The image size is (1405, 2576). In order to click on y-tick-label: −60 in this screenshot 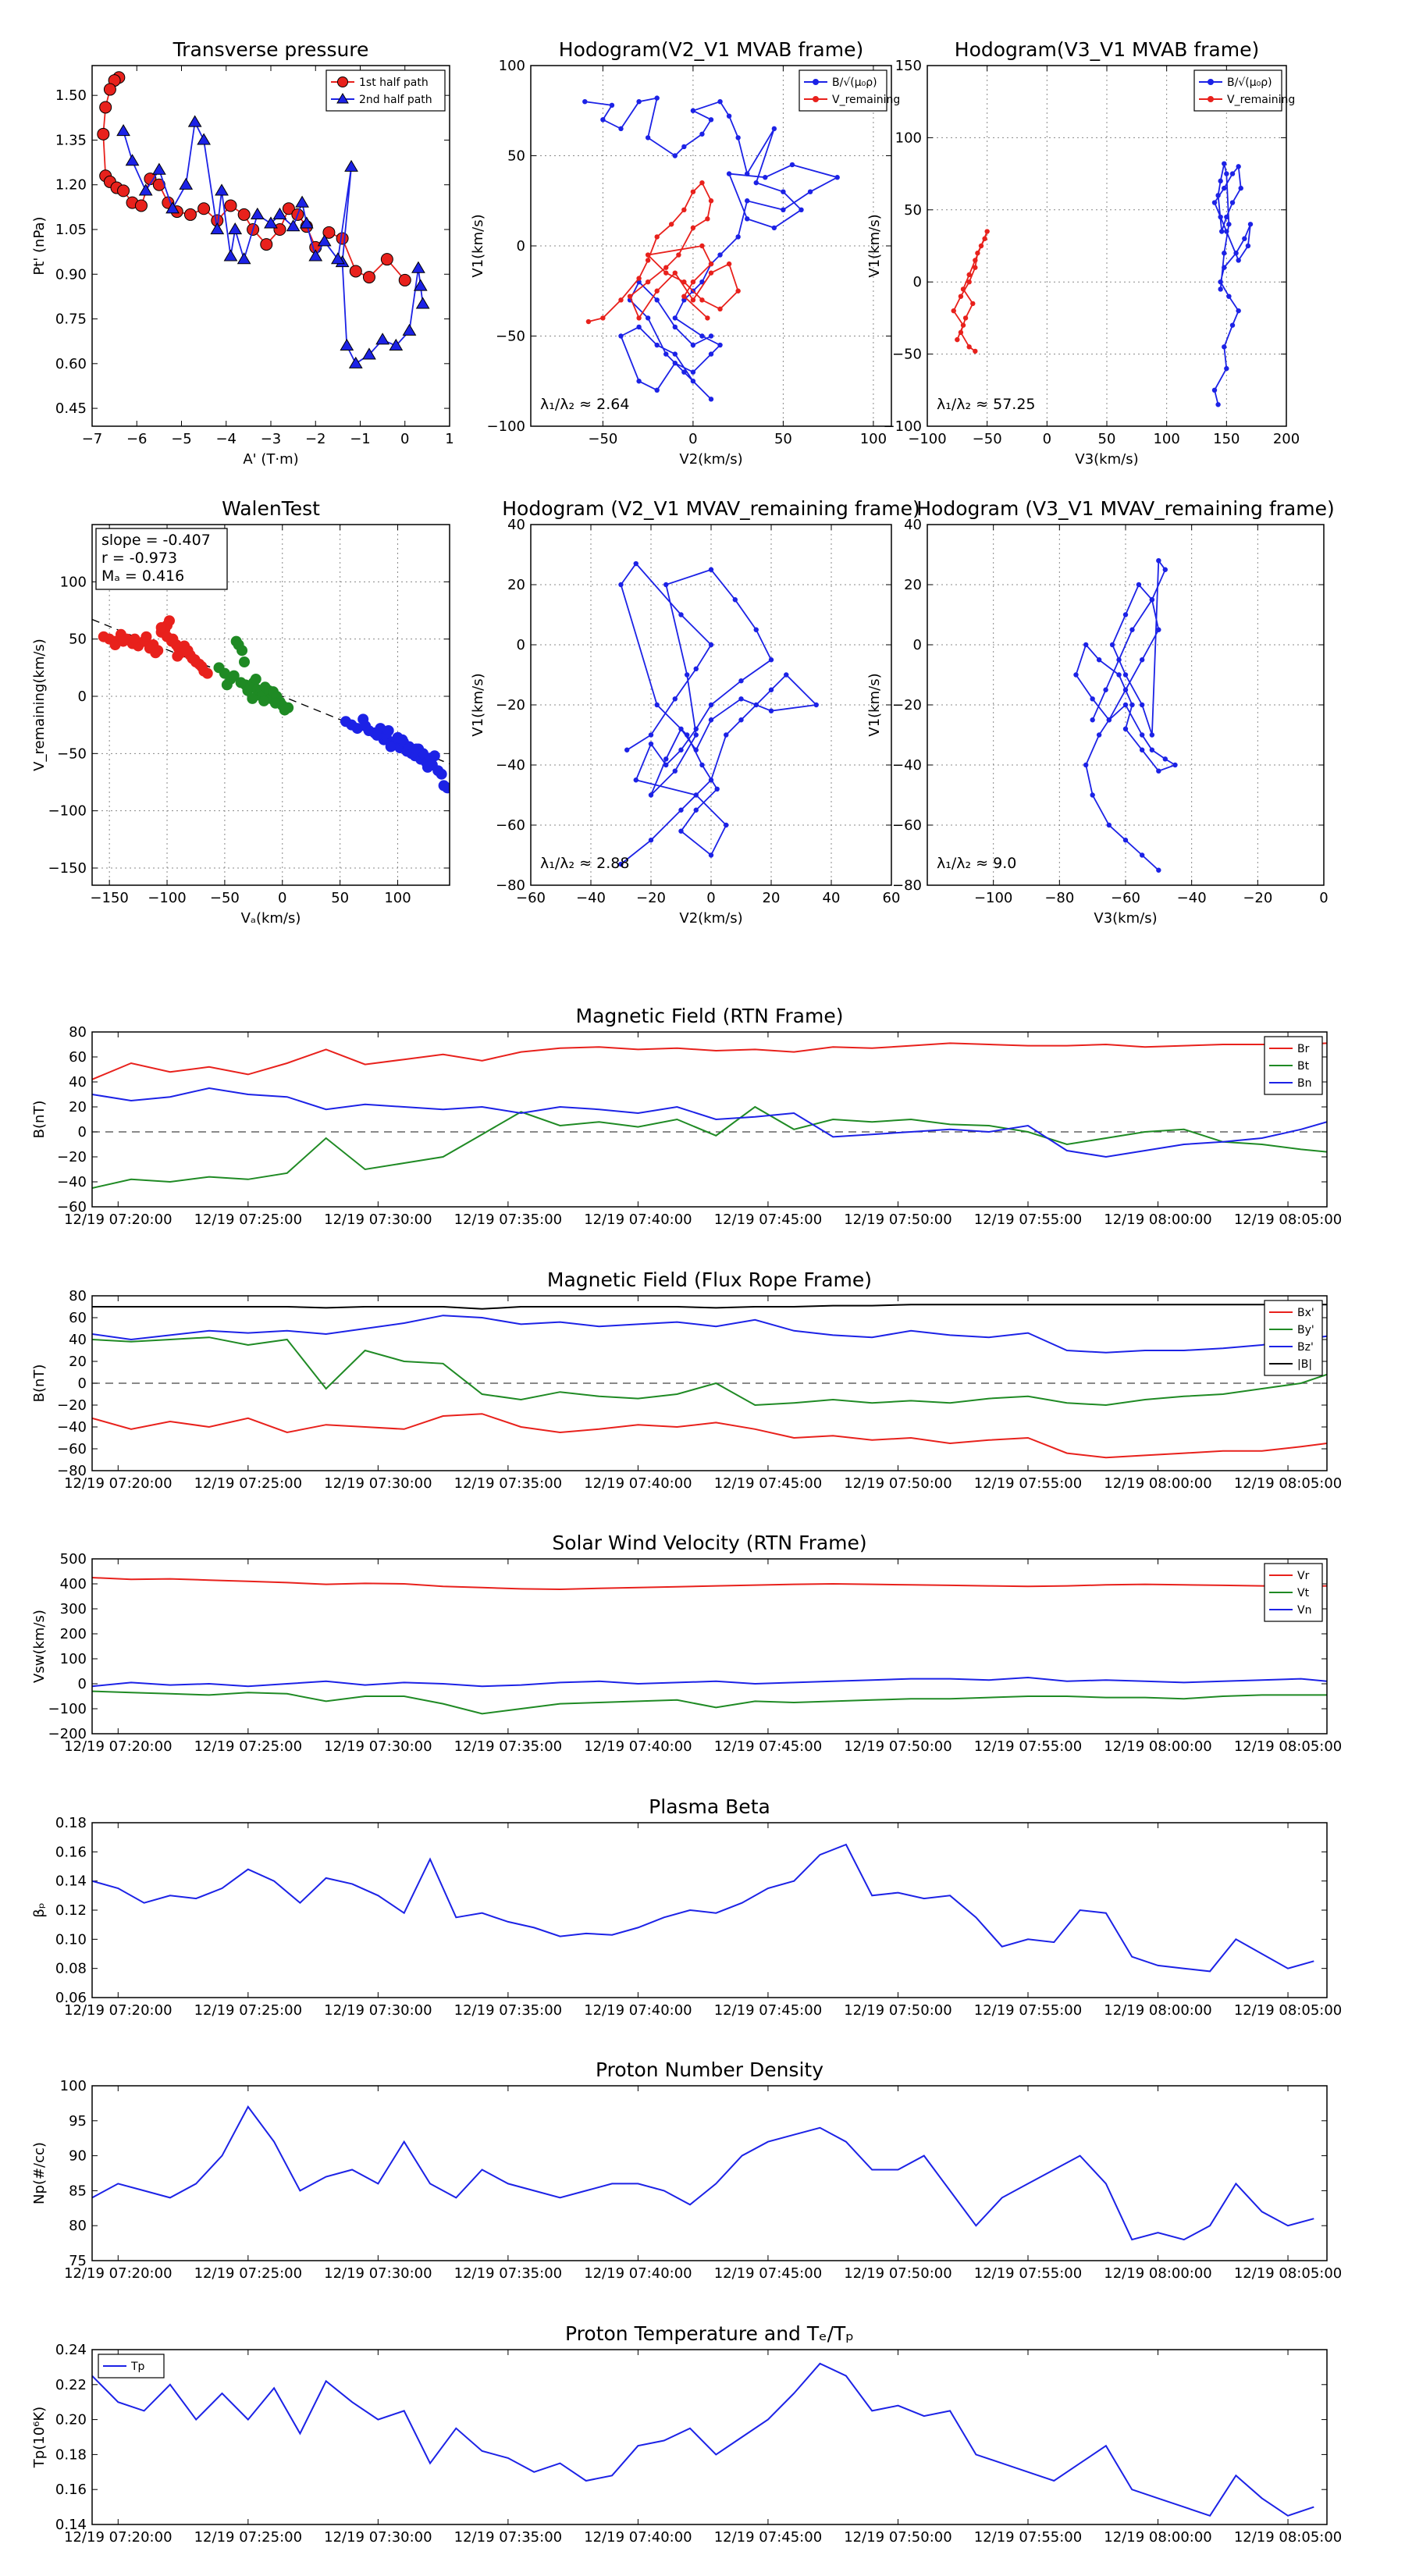, I will do `click(907, 825)`.